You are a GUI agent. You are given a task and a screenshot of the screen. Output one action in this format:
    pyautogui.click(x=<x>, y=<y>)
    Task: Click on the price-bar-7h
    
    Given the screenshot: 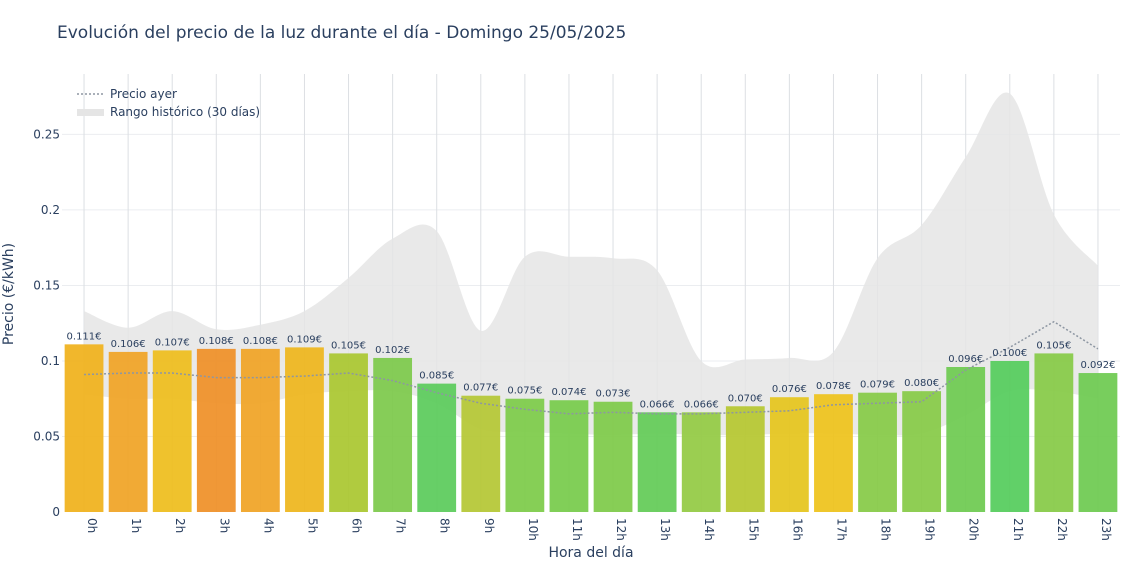 What is the action you would take?
    pyautogui.click(x=393, y=434)
    